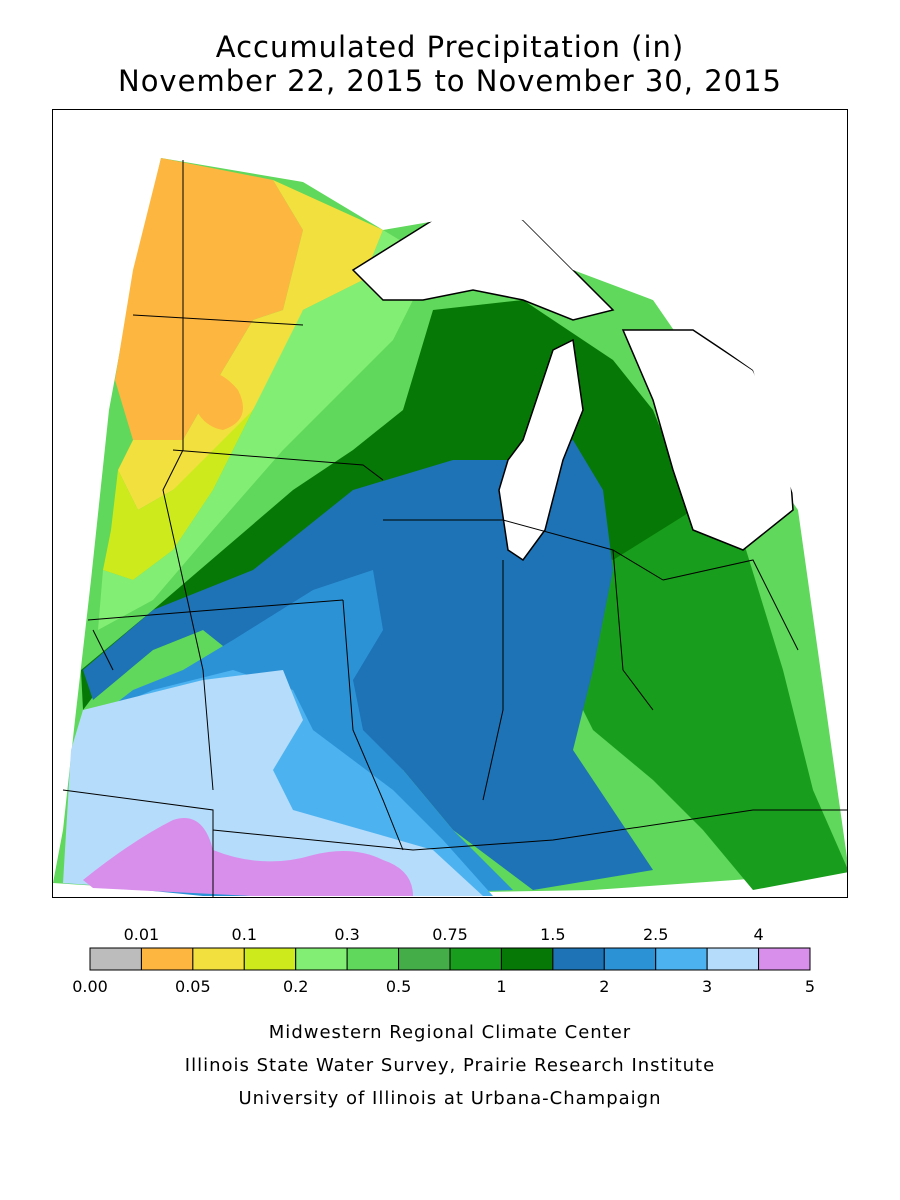 The width and height of the screenshot is (900, 1200). What do you see at coordinates (707, 986) in the screenshot?
I see `legend-bottom-label: 3` at bounding box center [707, 986].